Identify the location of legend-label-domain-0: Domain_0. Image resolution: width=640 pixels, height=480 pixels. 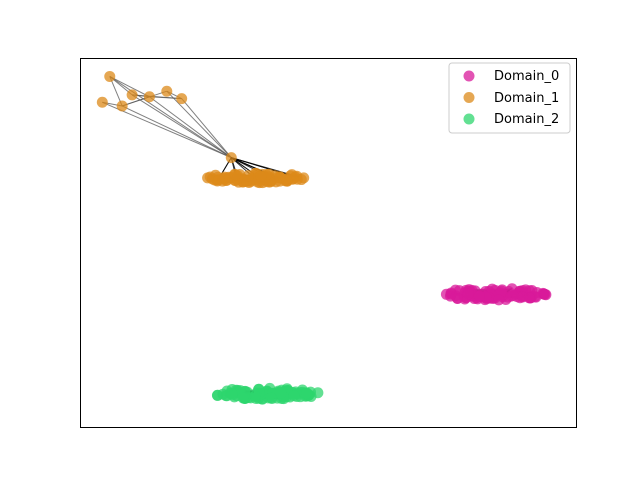
(526, 76).